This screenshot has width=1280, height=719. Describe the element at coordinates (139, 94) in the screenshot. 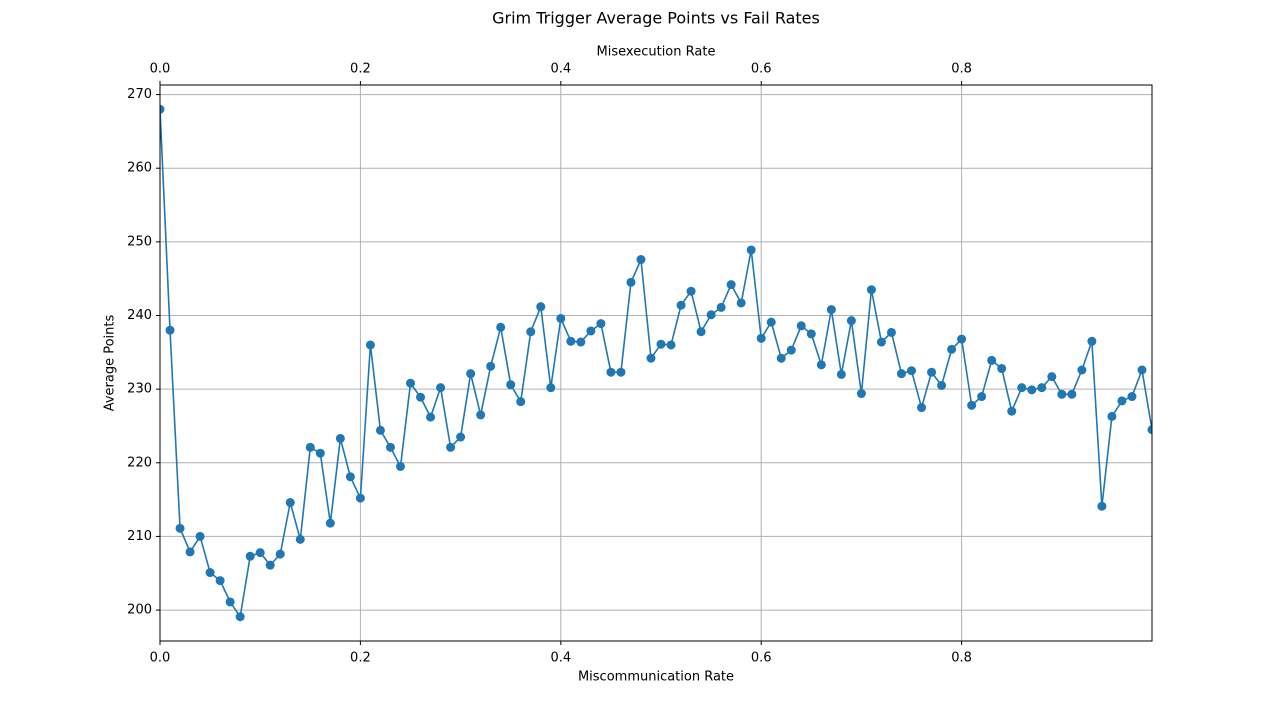

I see `y-tick-label: 270` at that location.